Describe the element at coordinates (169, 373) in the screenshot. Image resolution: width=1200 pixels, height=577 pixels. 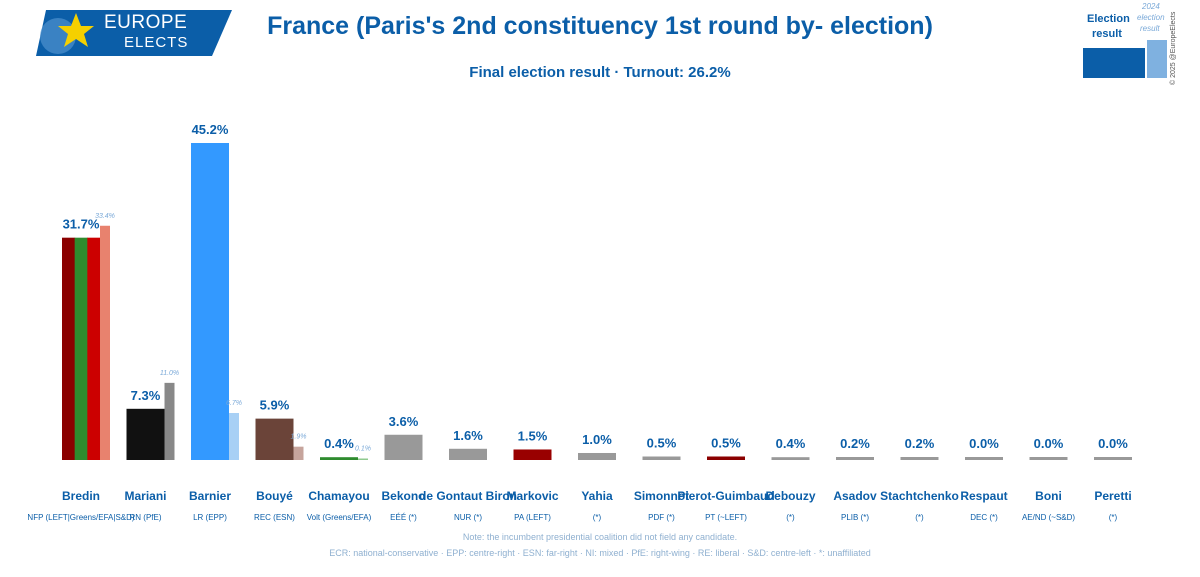
I see `prev-label-mariani: 11.0%` at that location.